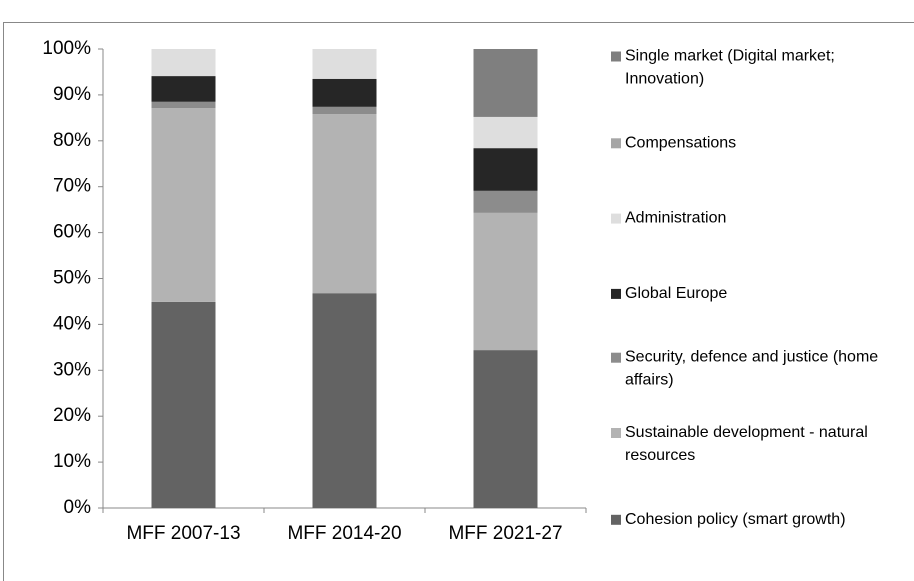 The height and width of the screenshot is (581, 914). What do you see at coordinates (735, 519) in the screenshot?
I see `legend-label: Cohesion policy (smart growth)` at bounding box center [735, 519].